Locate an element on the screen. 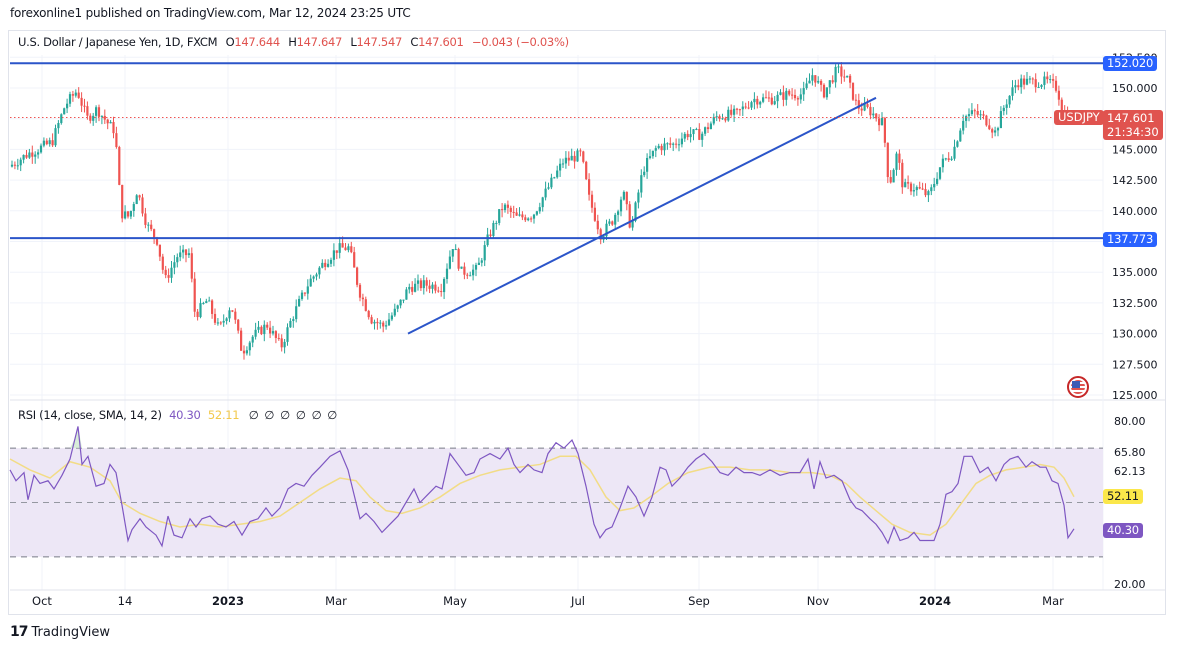 This screenshot has height=650, width=1177. trendline is located at coordinates (642, 215).